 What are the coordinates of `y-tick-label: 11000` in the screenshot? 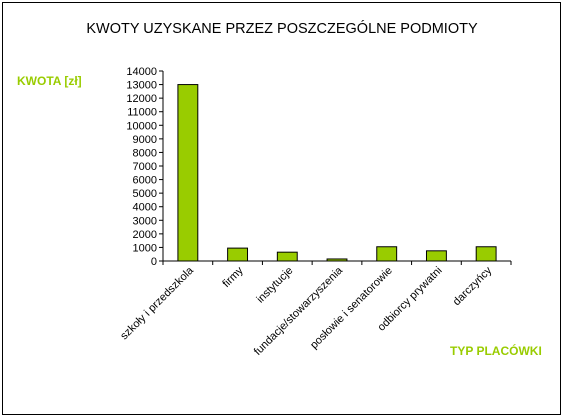 It's located at (142, 113).